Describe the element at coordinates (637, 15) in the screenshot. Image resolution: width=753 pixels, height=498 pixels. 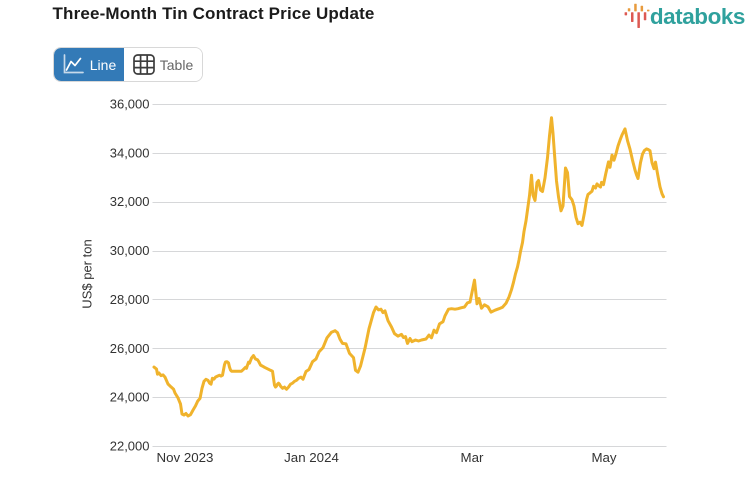
I see `databoks-logo-icon` at that location.